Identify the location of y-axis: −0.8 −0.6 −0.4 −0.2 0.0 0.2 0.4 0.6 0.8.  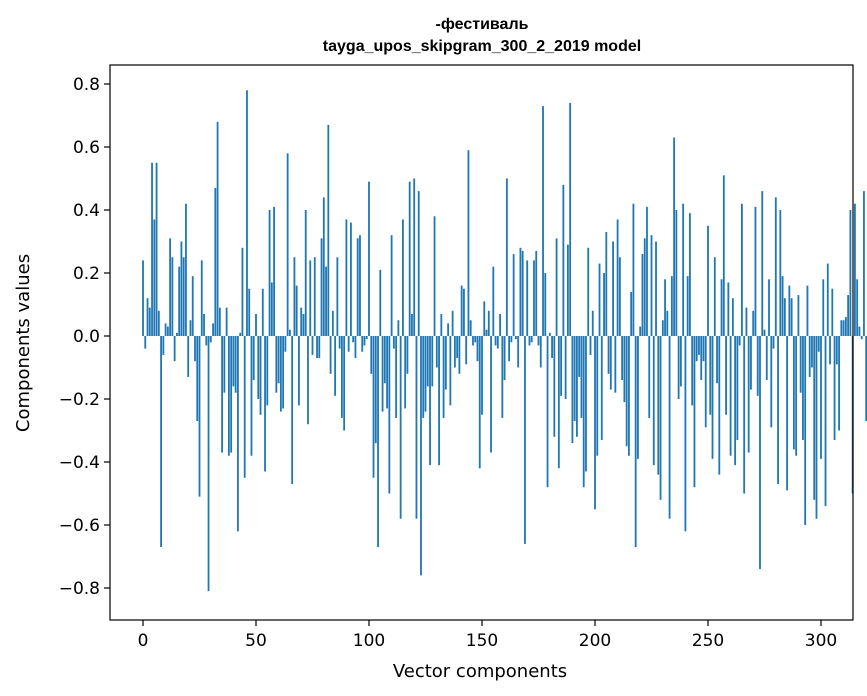
(84, 337).